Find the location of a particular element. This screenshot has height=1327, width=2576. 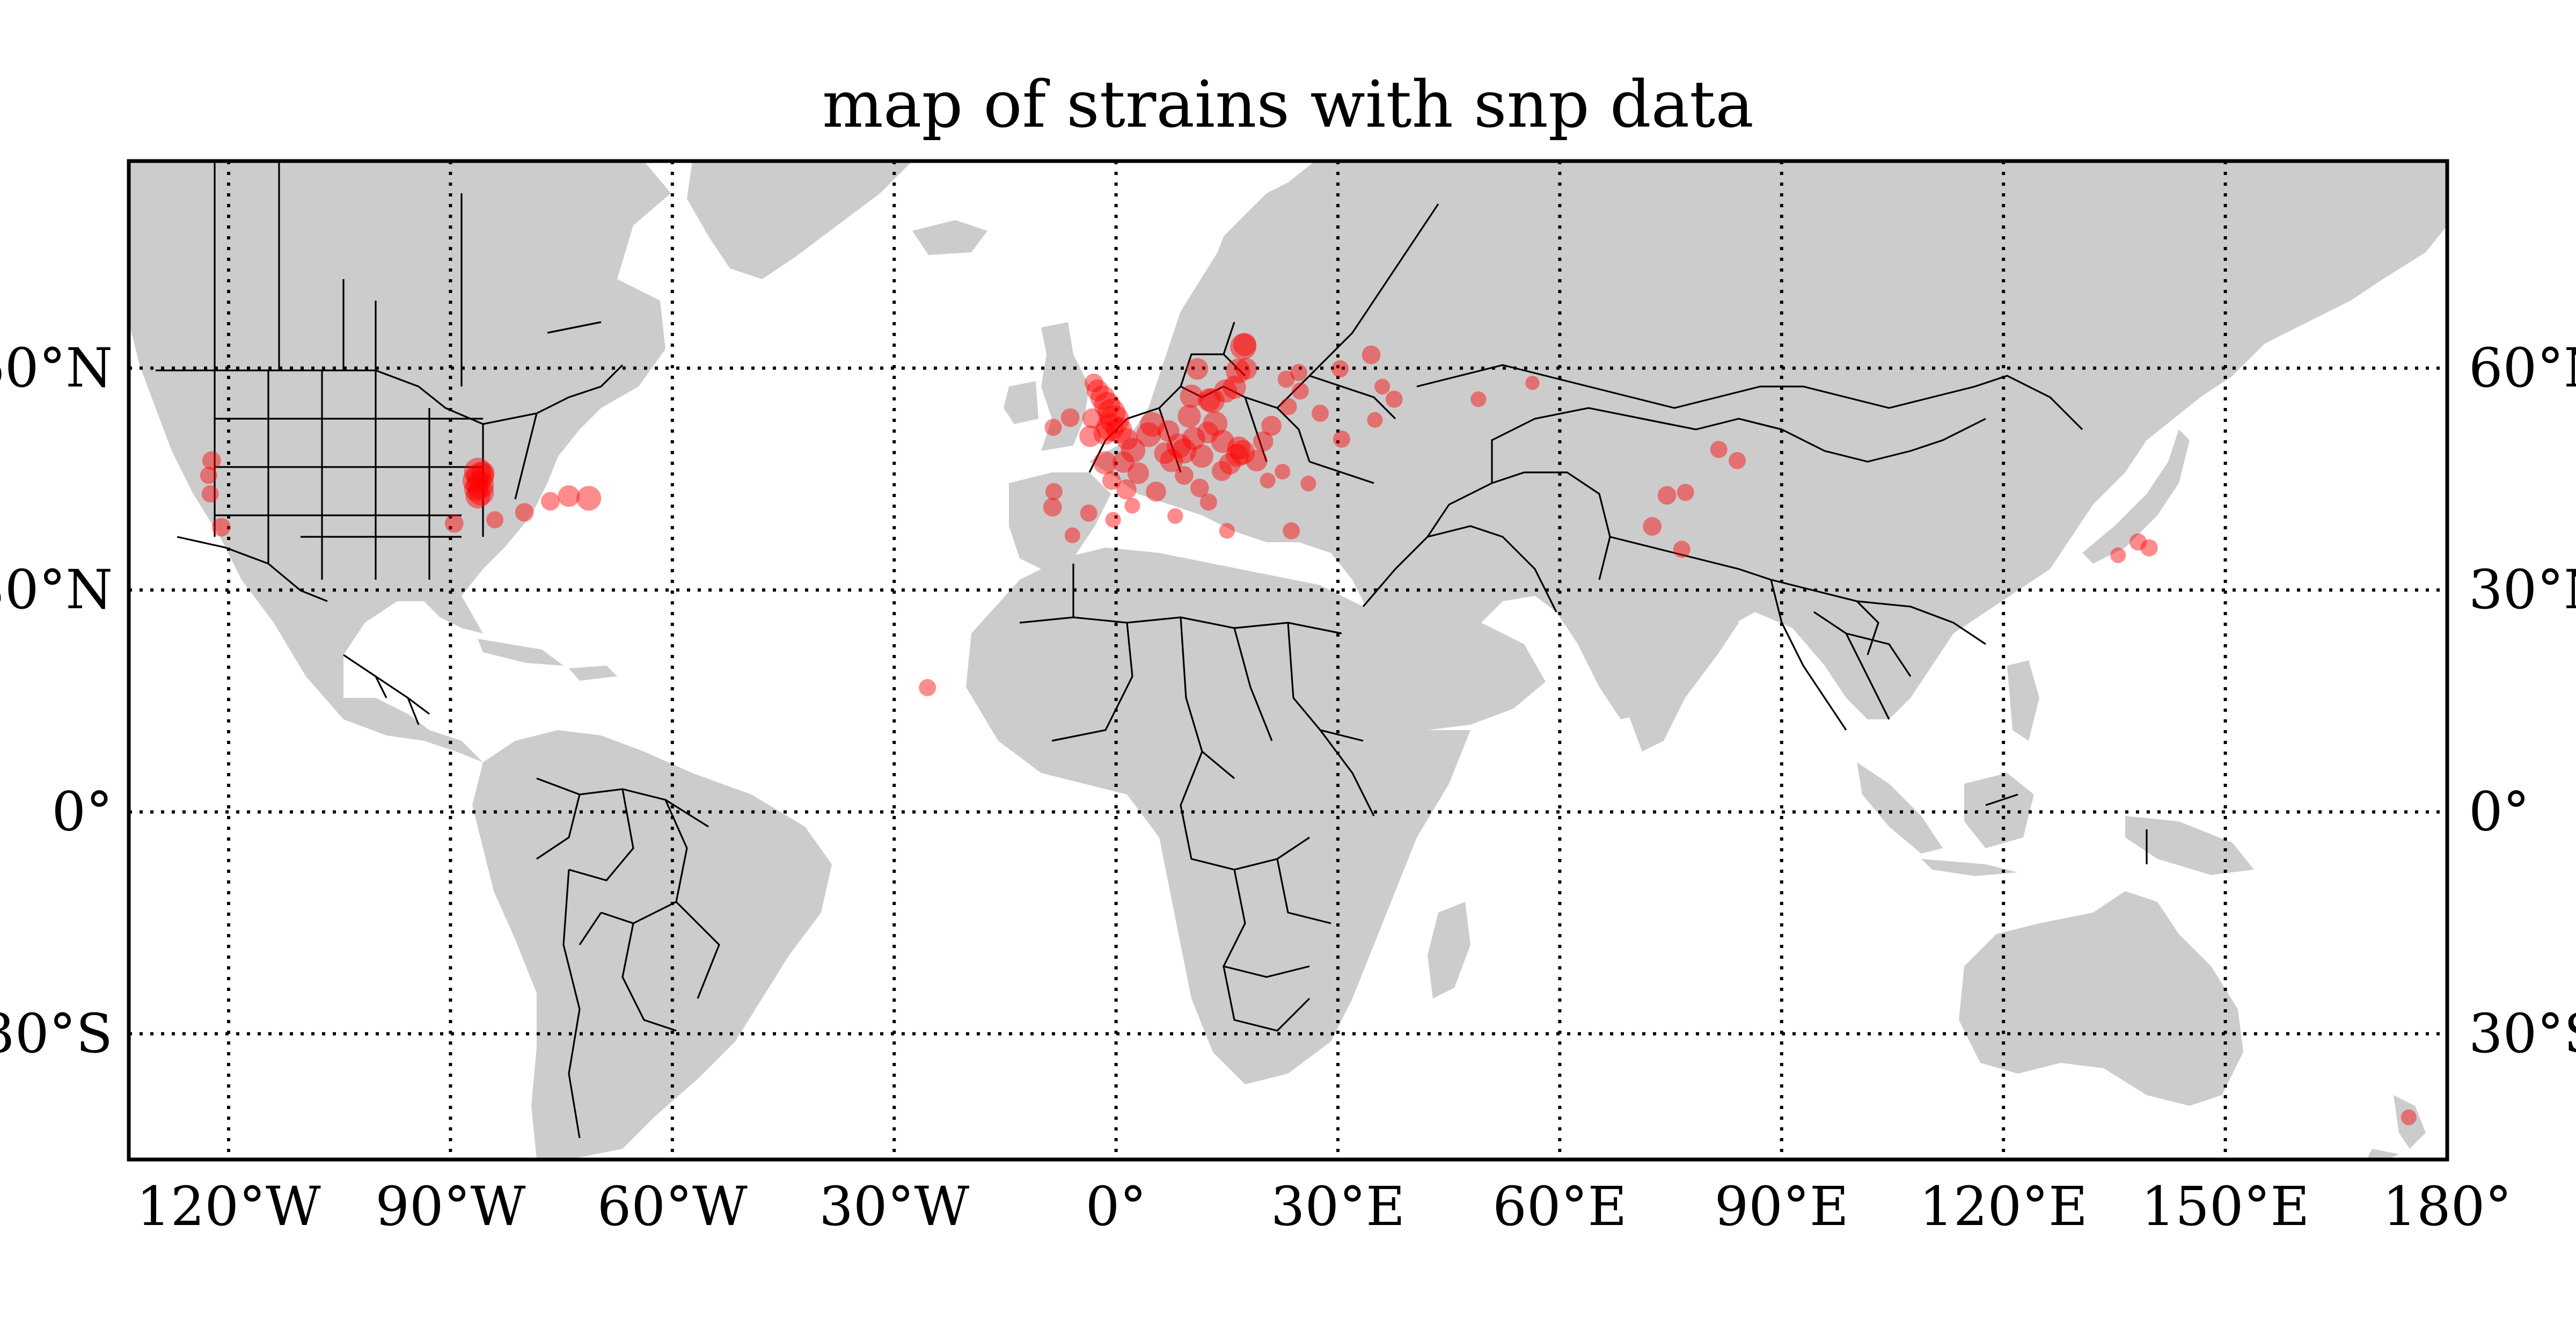

lon-label-2: 60°W is located at coordinates (672, 1206).